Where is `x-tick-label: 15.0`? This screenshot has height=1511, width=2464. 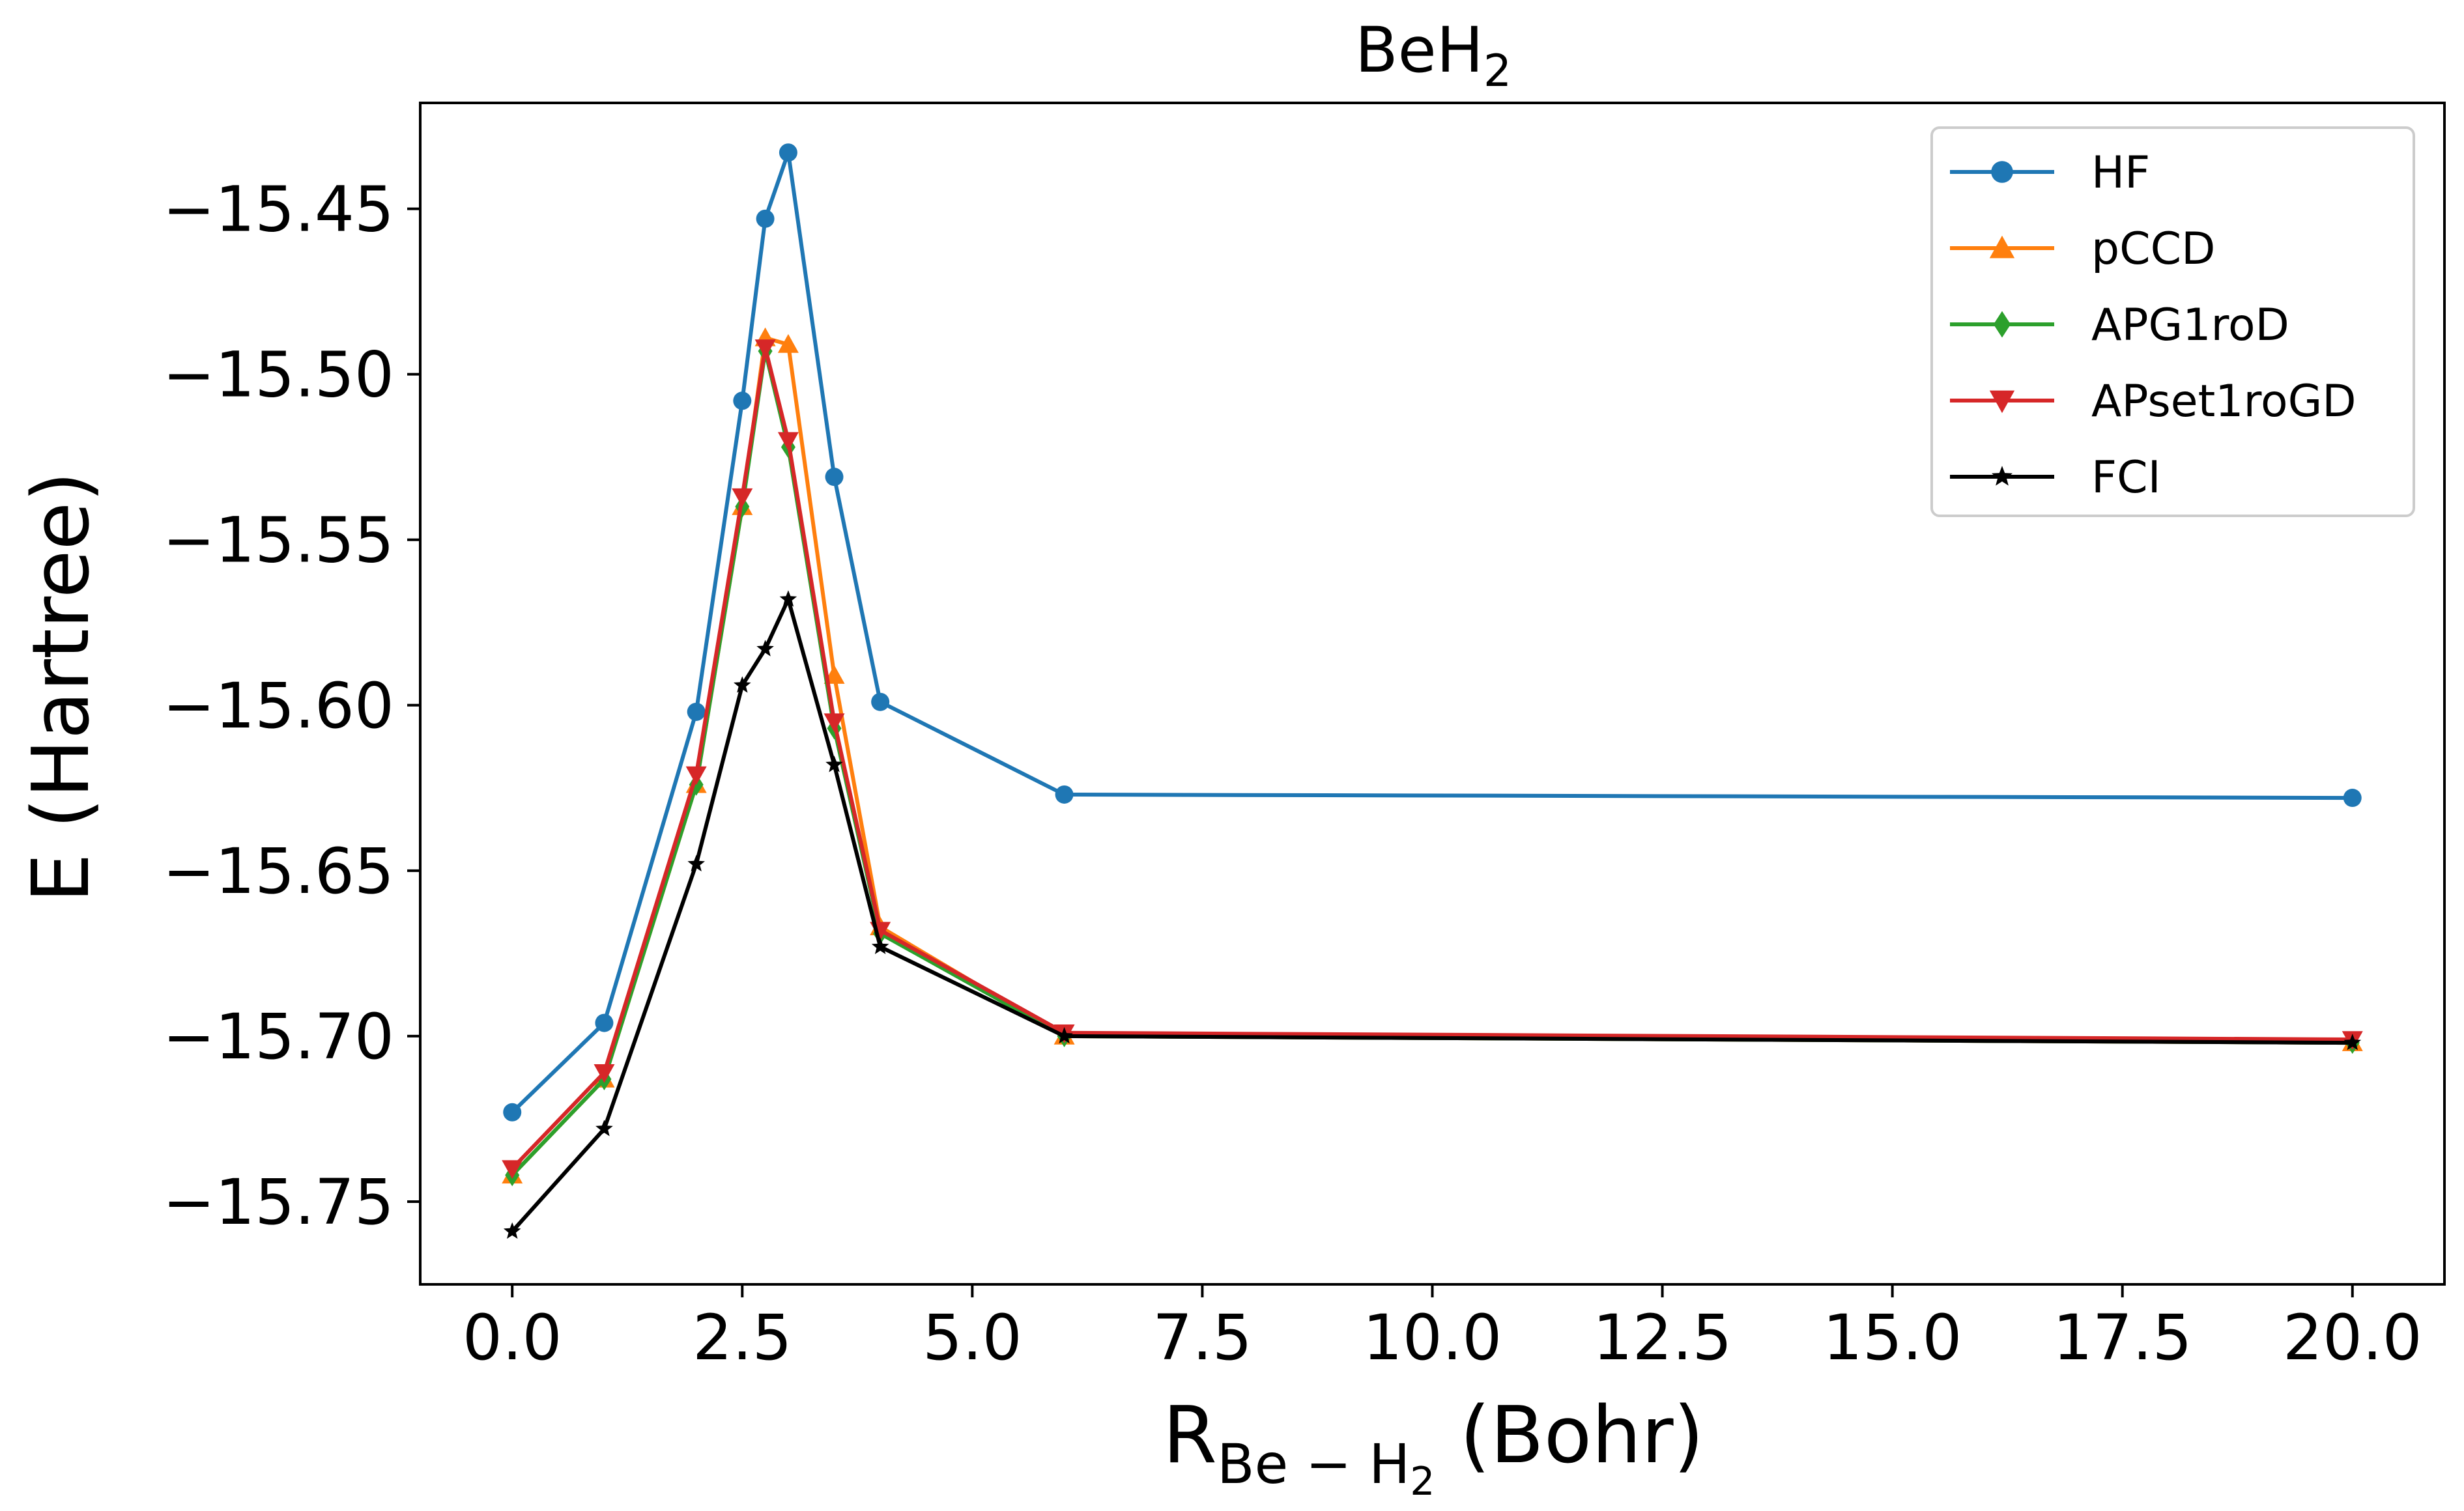 x-tick-label: 15.0 is located at coordinates (1892, 1337).